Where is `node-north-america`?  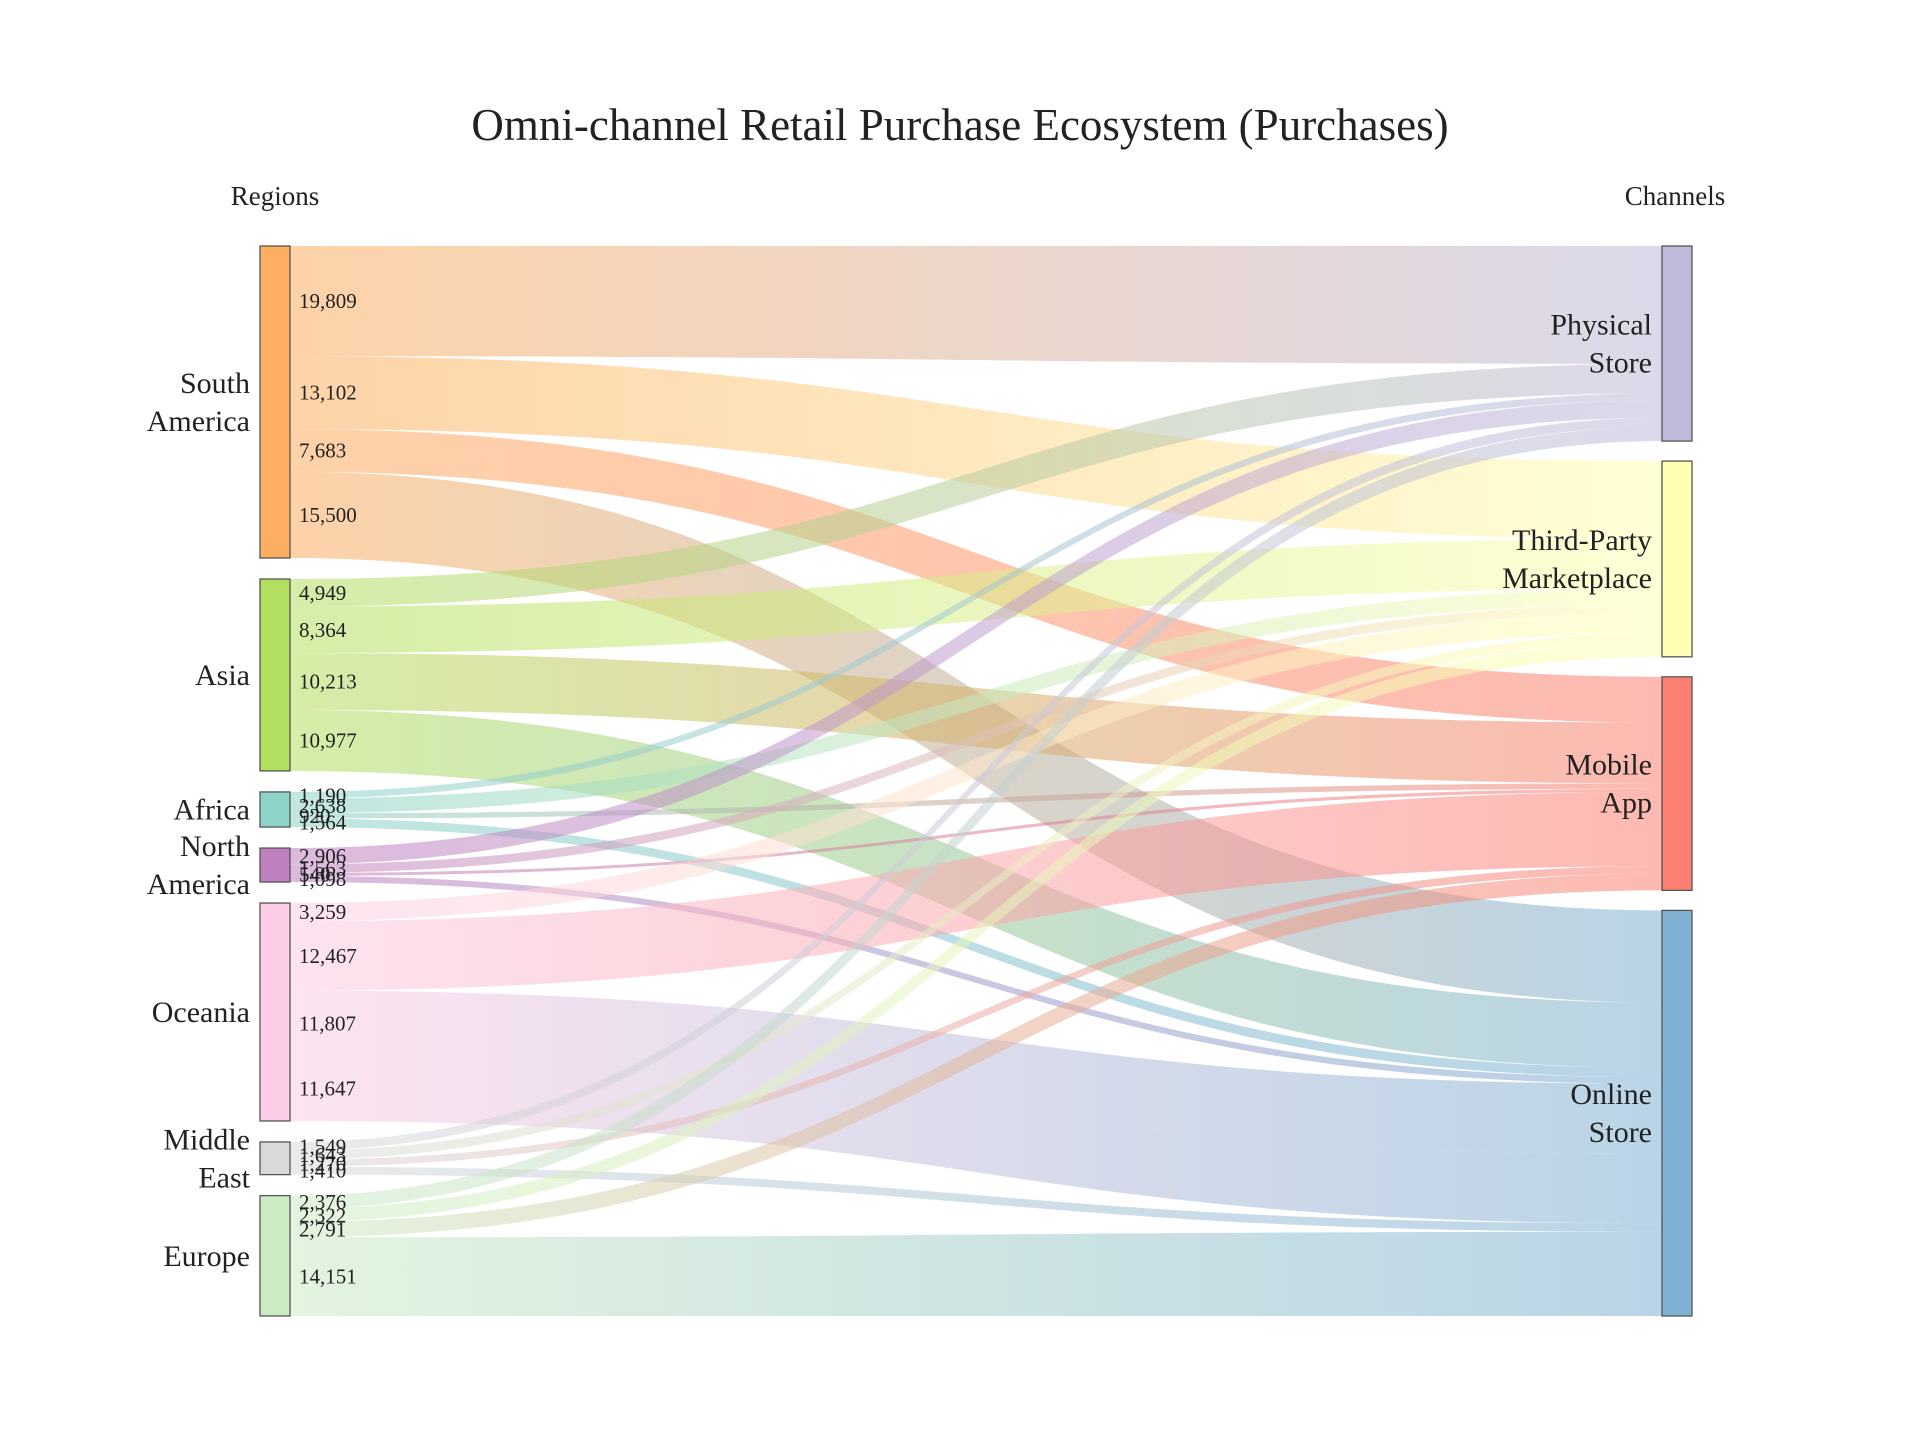 node-north-america is located at coordinates (275, 865).